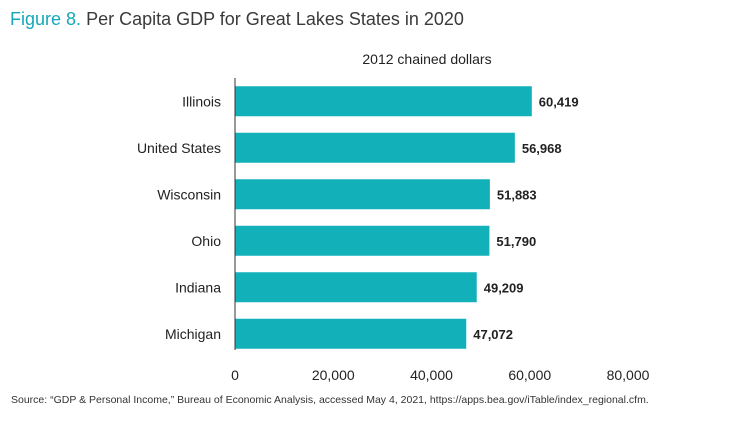 This screenshot has width=746, height=424. Describe the element at coordinates (504, 287) in the screenshot. I see `value-label: 49,209` at that location.